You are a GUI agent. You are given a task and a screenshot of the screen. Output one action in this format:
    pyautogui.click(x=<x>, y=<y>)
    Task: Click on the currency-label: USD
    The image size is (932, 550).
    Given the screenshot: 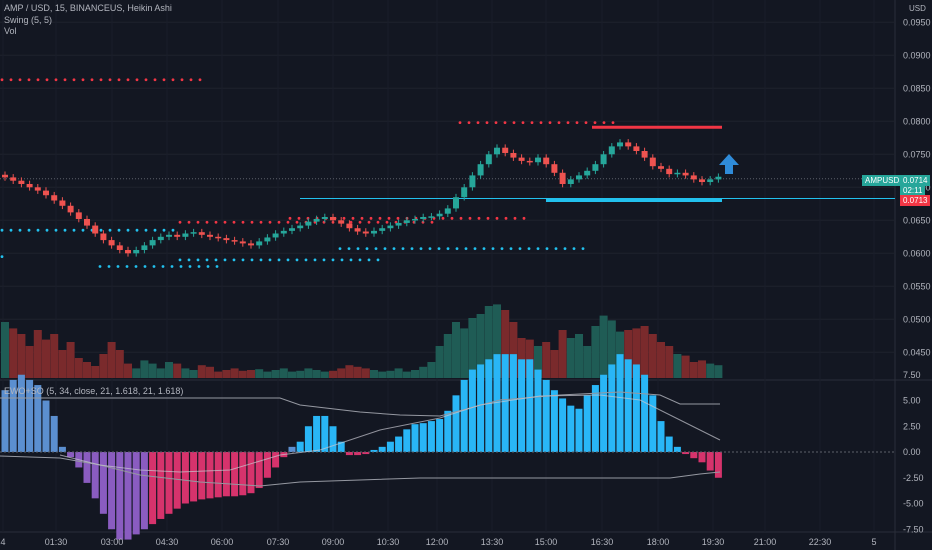 What is the action you would take?
    pyautogui.click(x=917, y=8)
    